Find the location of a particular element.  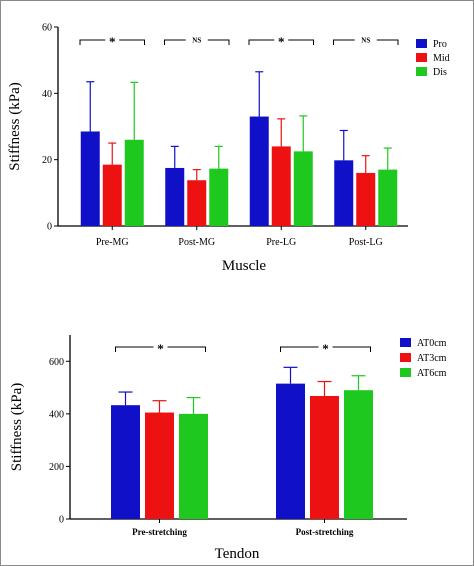

y-tick-label: 600 is located at coordinates (56, 362).